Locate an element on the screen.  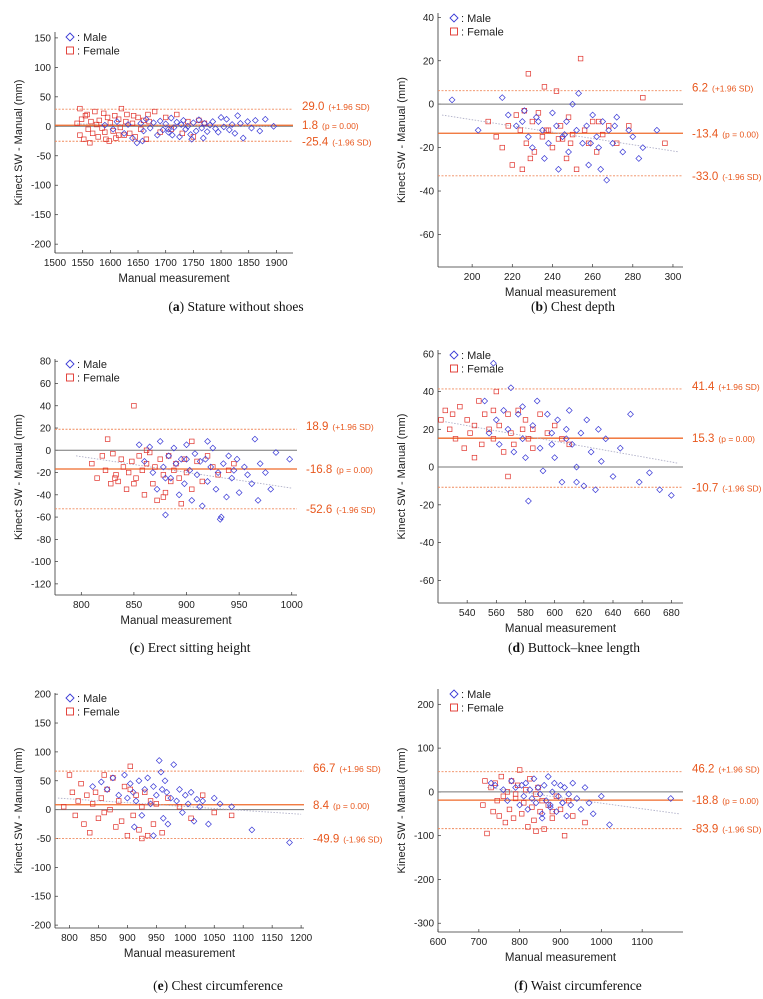
upper-limit-note: (+1.96 SD) is located at coordinates (360, 769).